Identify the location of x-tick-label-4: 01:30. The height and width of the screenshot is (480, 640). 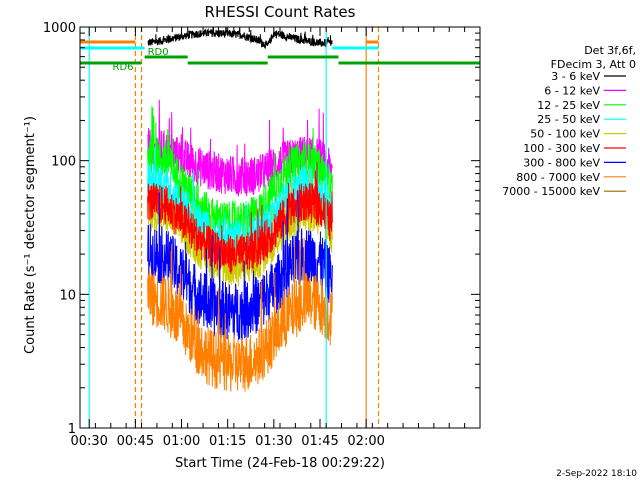
(273, 441).